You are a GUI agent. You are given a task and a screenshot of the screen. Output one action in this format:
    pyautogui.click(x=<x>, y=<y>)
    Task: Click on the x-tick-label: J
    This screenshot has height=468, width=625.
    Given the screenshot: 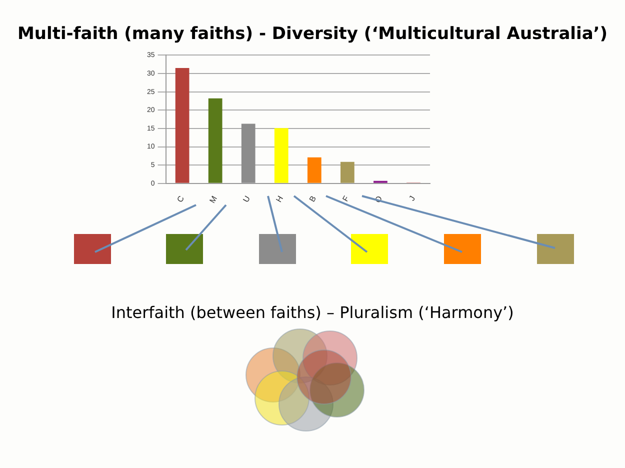 What is the action you would take?
    pyautogui.click(x=412, y=198)
    